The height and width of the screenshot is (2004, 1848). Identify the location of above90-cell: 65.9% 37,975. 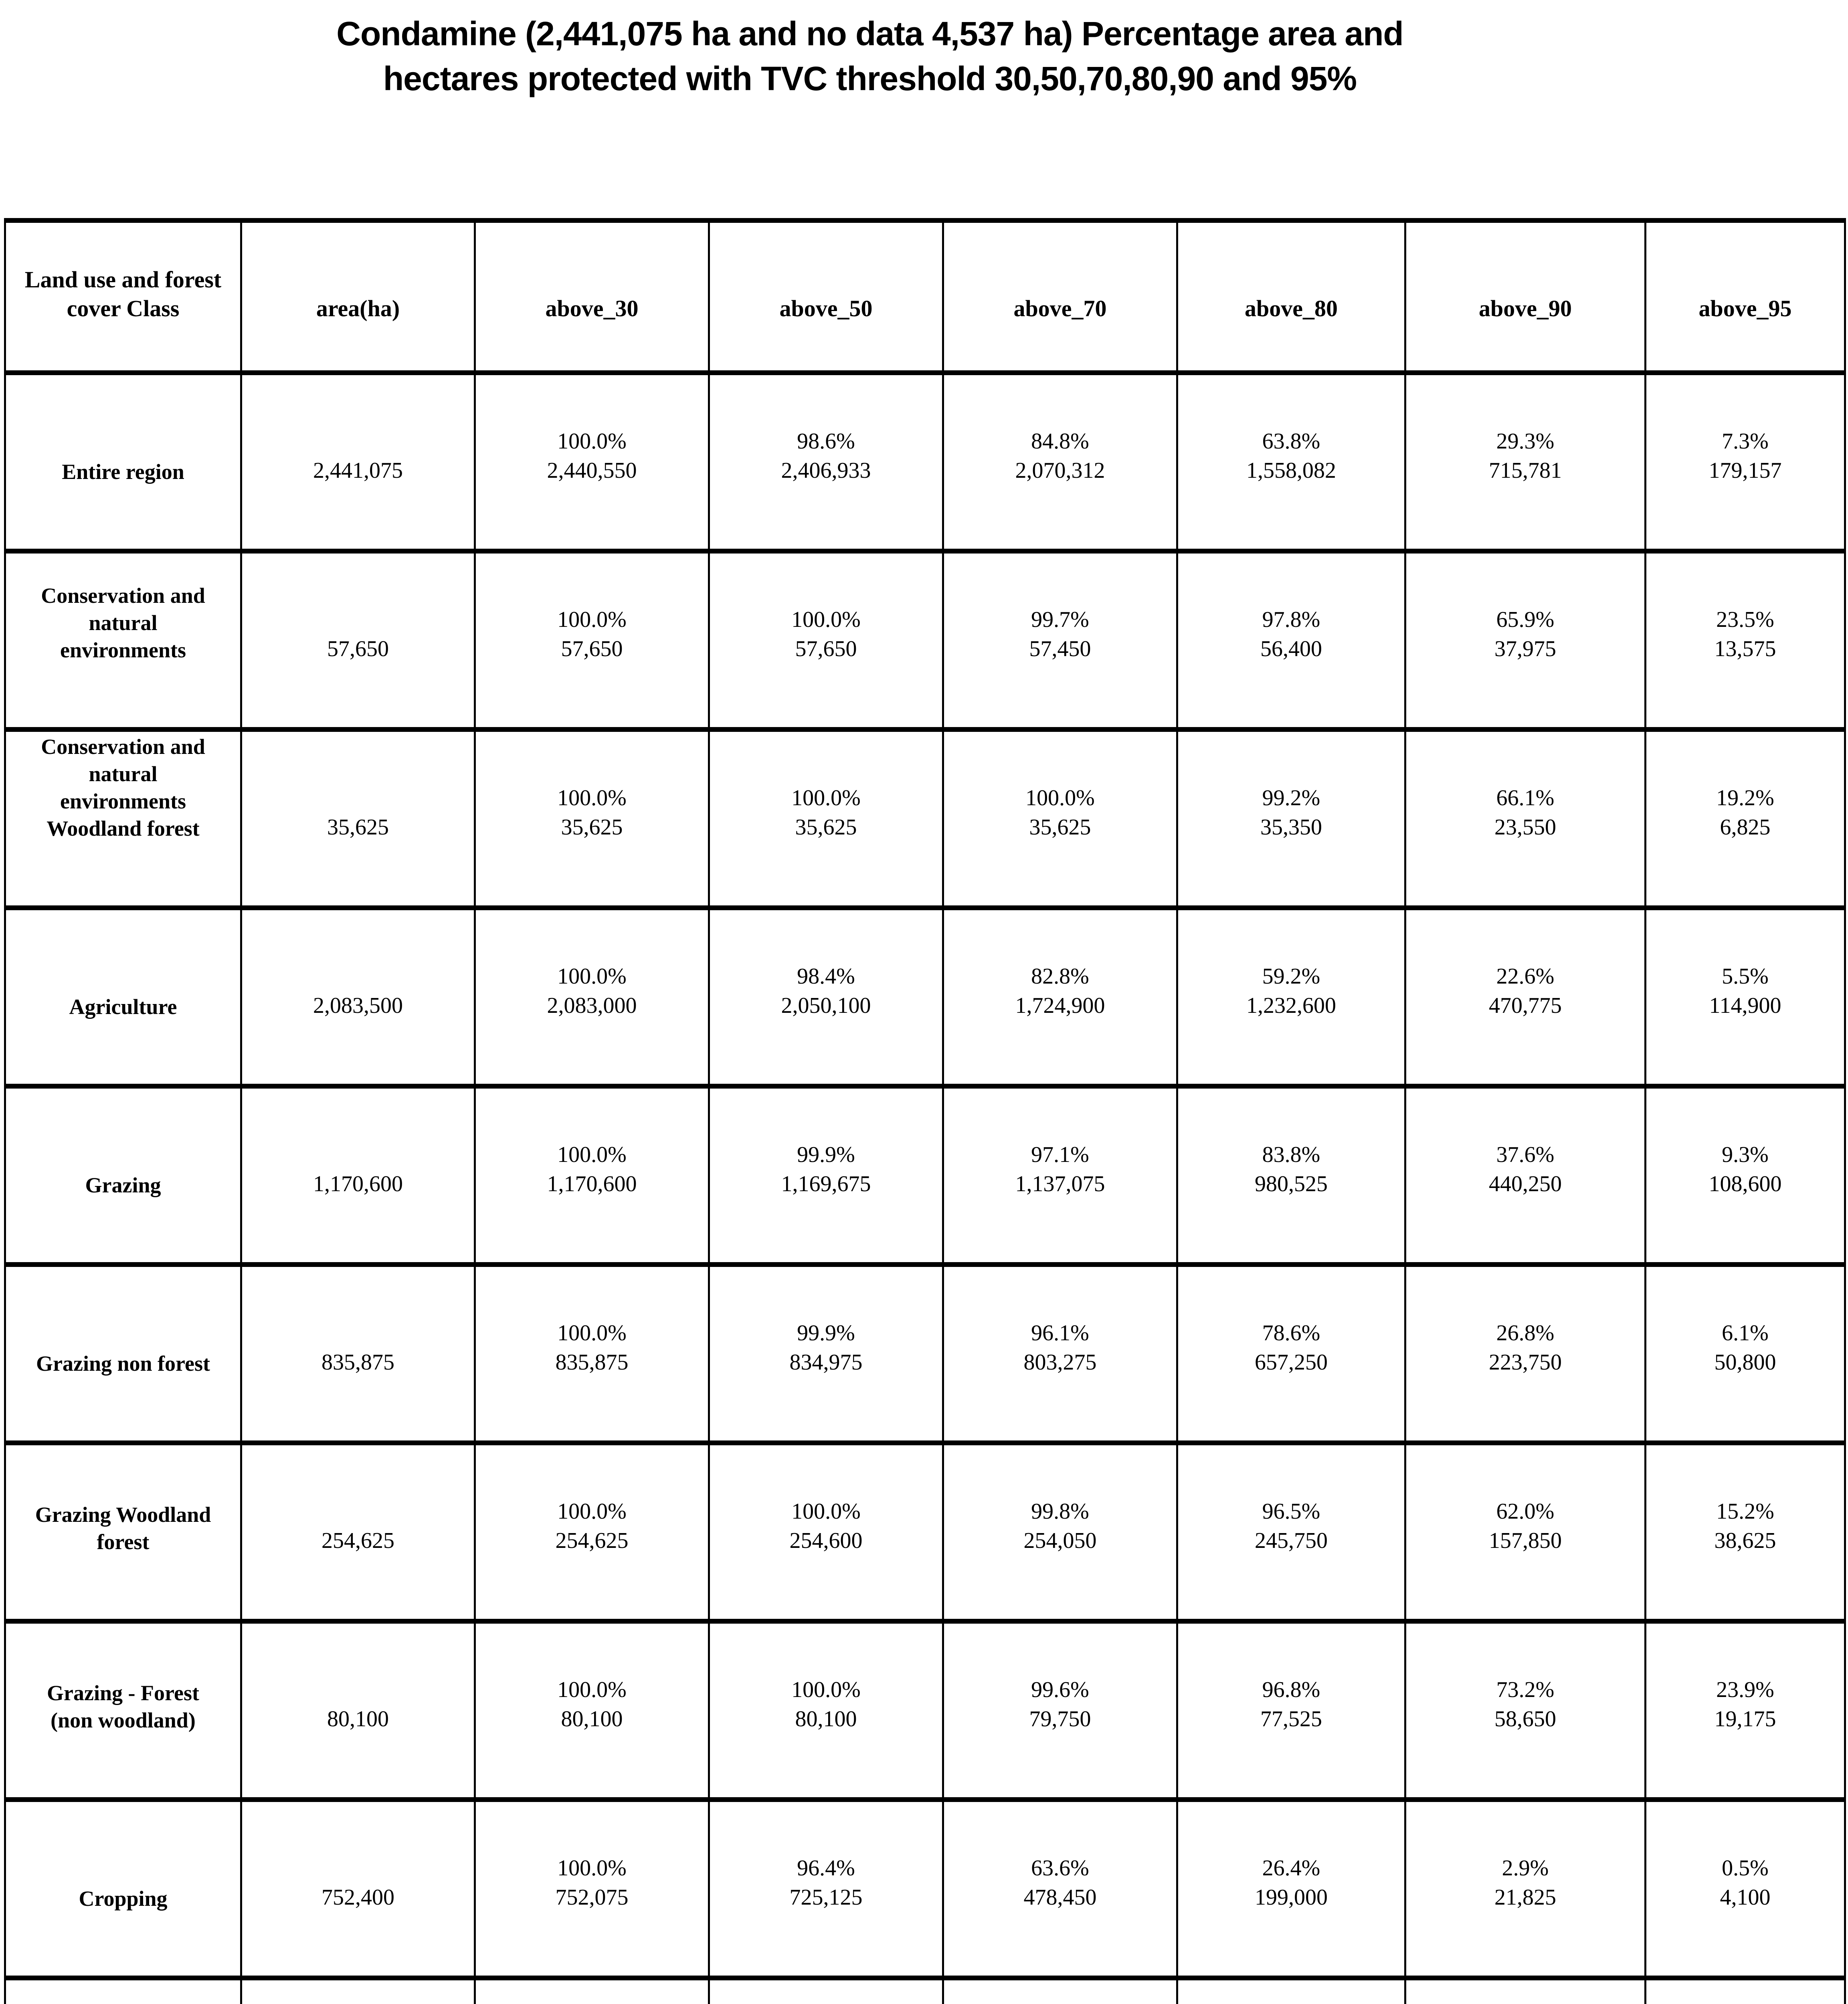
(1525, 640).